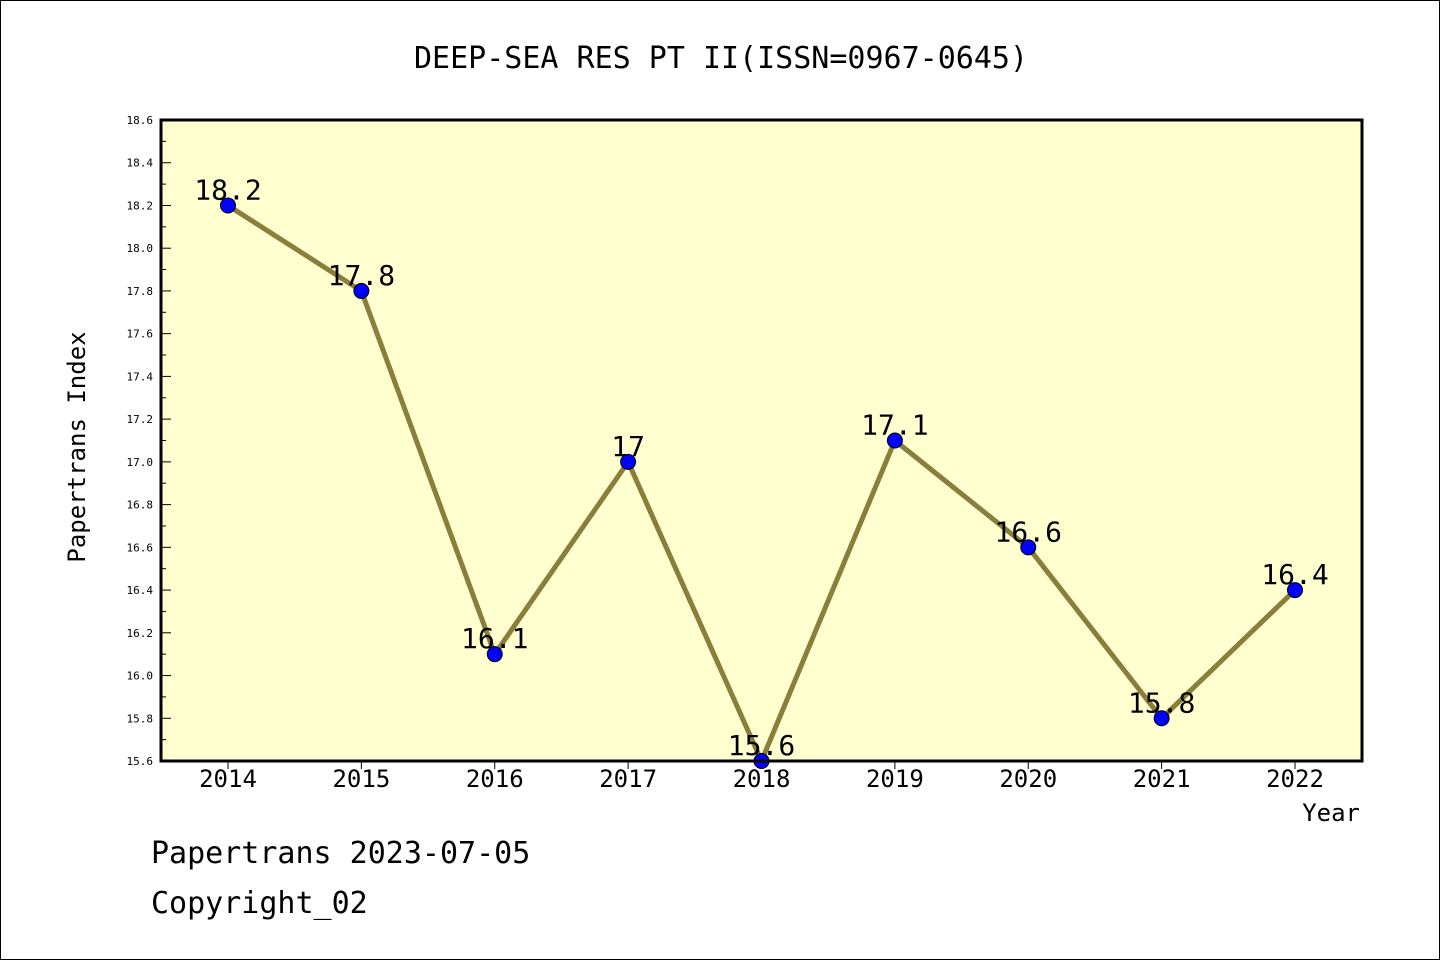 The height and width of the screenshot is (961, 1440). I want to click on data-label: 17.1, so click(894, 425).